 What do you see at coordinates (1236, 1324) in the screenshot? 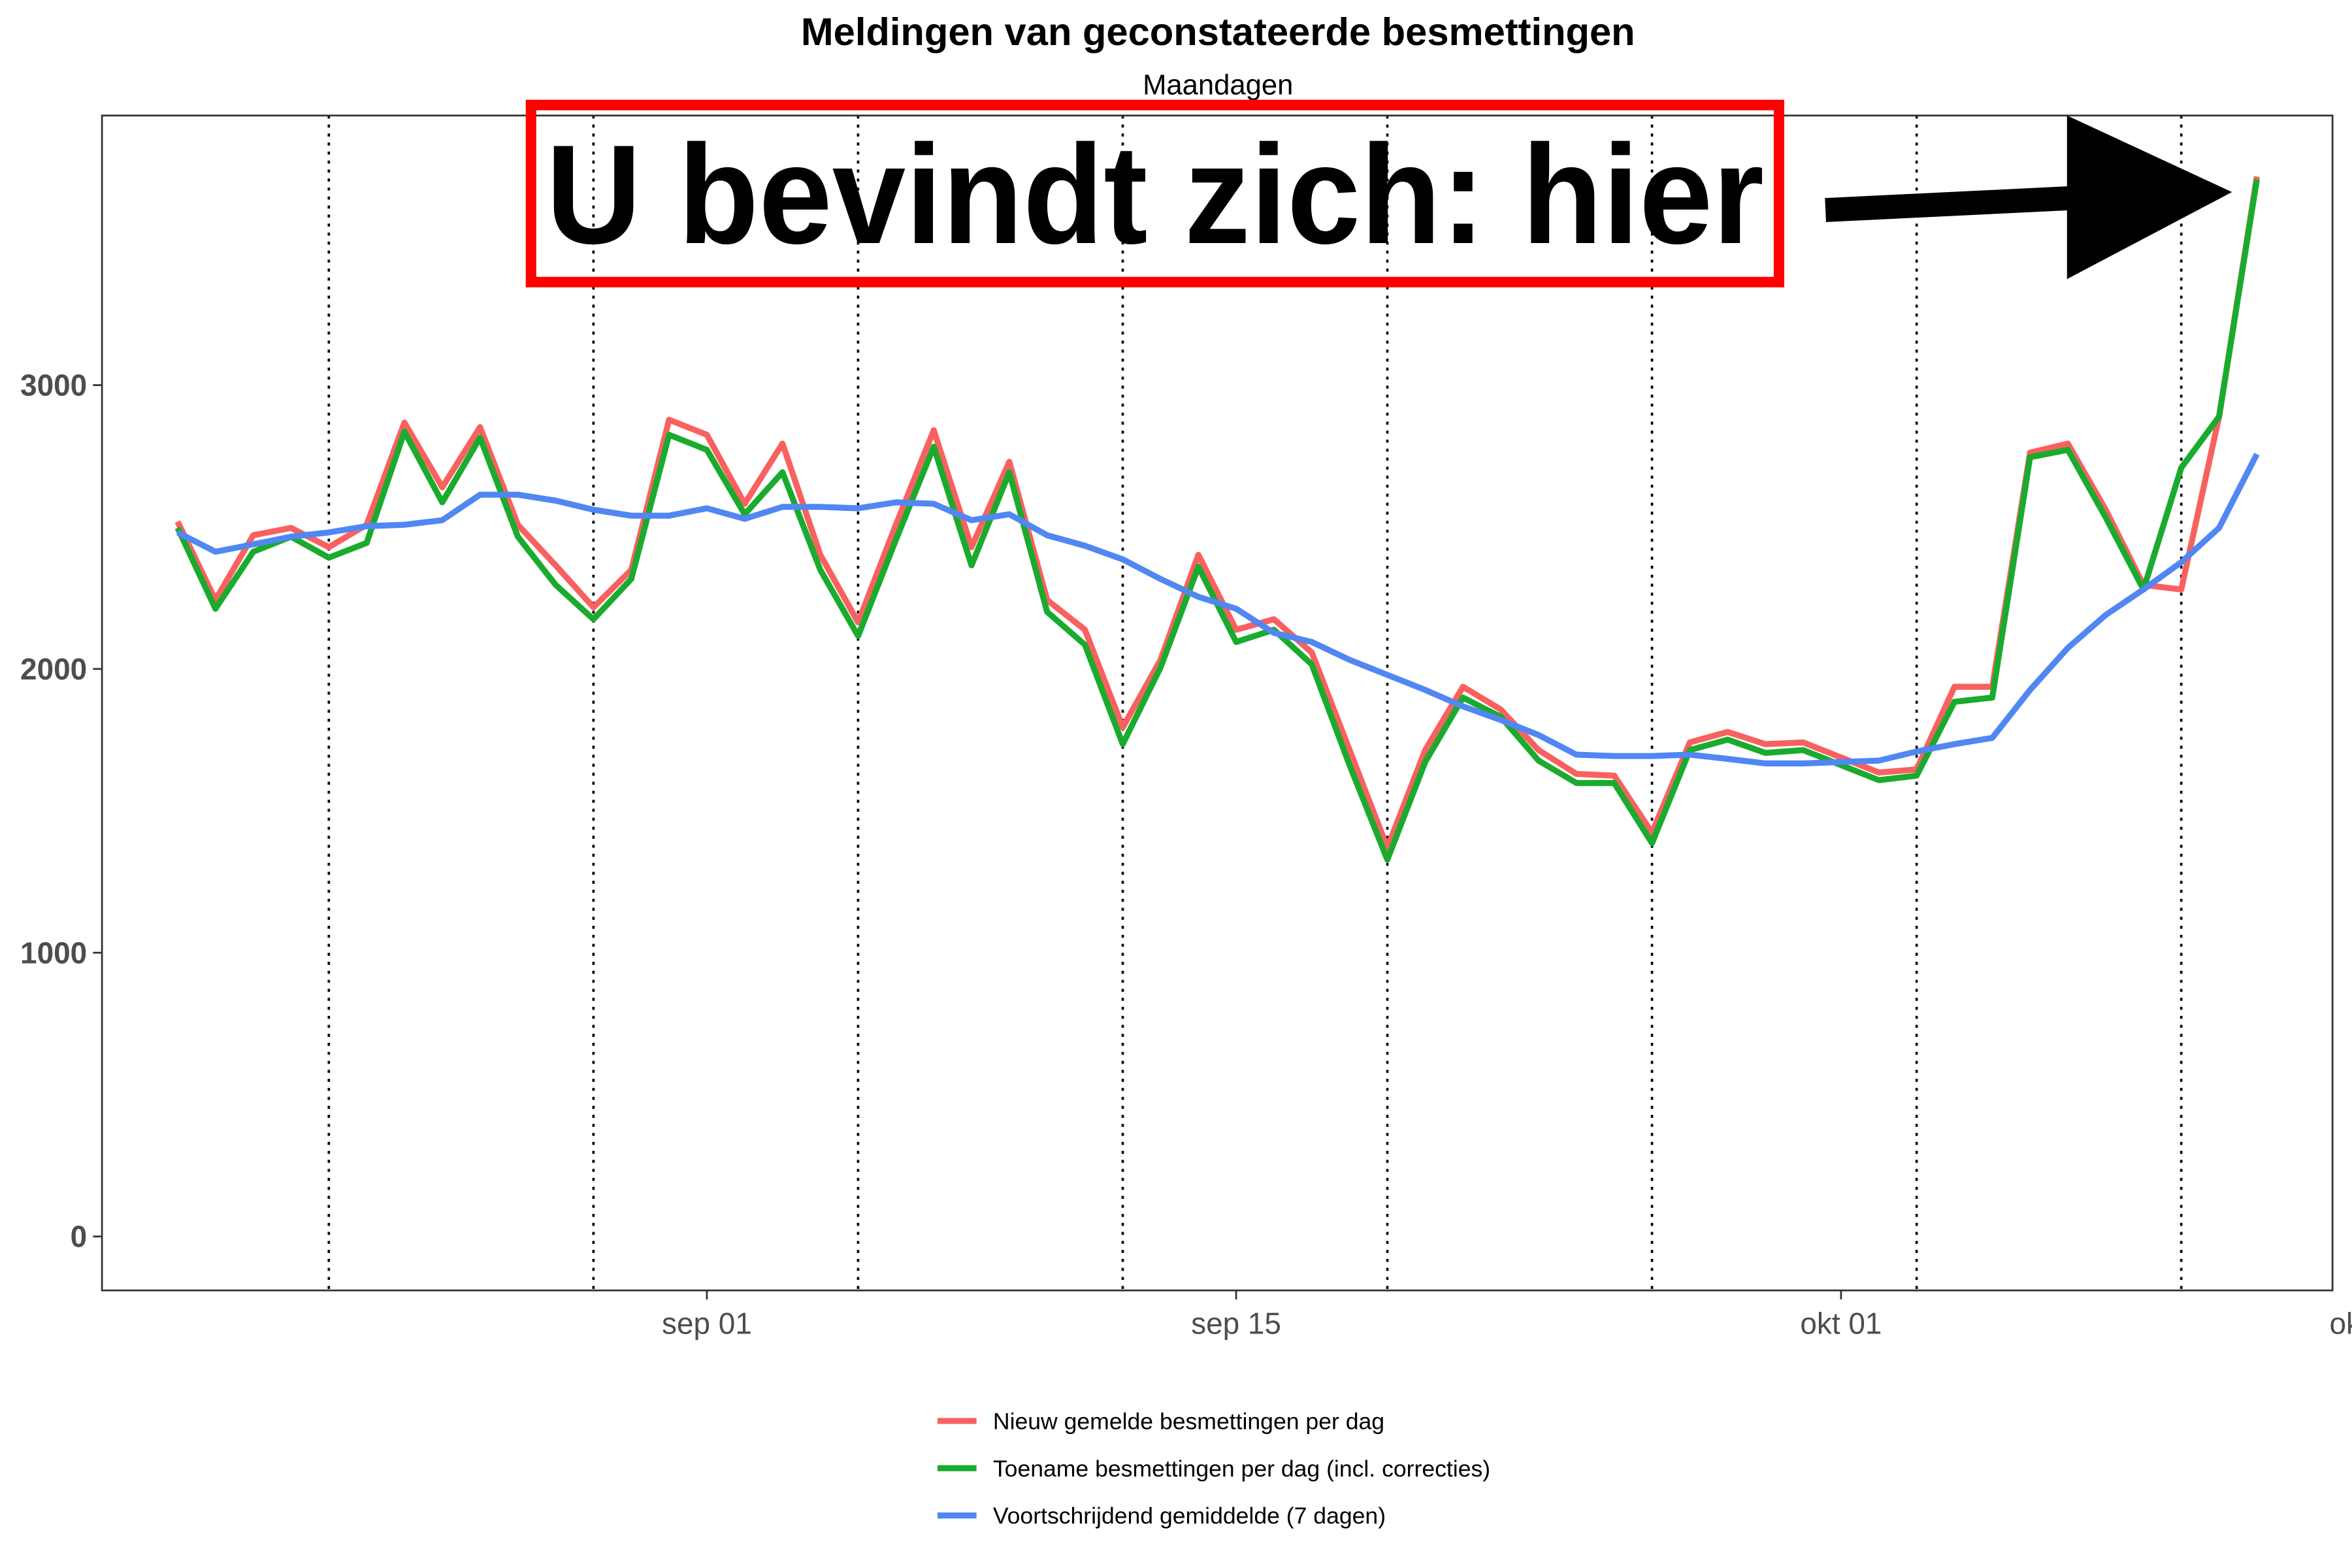
I see `x-tick-label: sep 15` at bounding box center [1236, 1324].